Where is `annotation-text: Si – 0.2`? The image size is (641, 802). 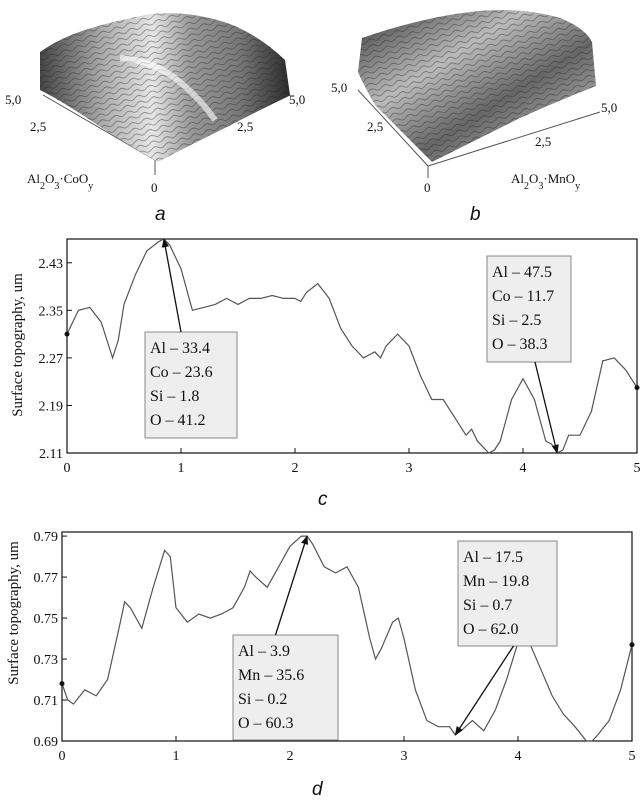
annotation-text: Si – 0.2 is located at coordinates (262, 699).